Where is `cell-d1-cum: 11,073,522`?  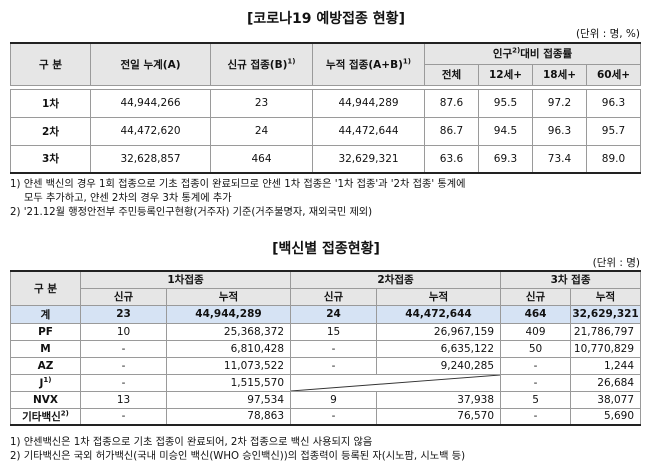
cell-d1-cum: 11,073,522 is located at coordinates (228, 365).